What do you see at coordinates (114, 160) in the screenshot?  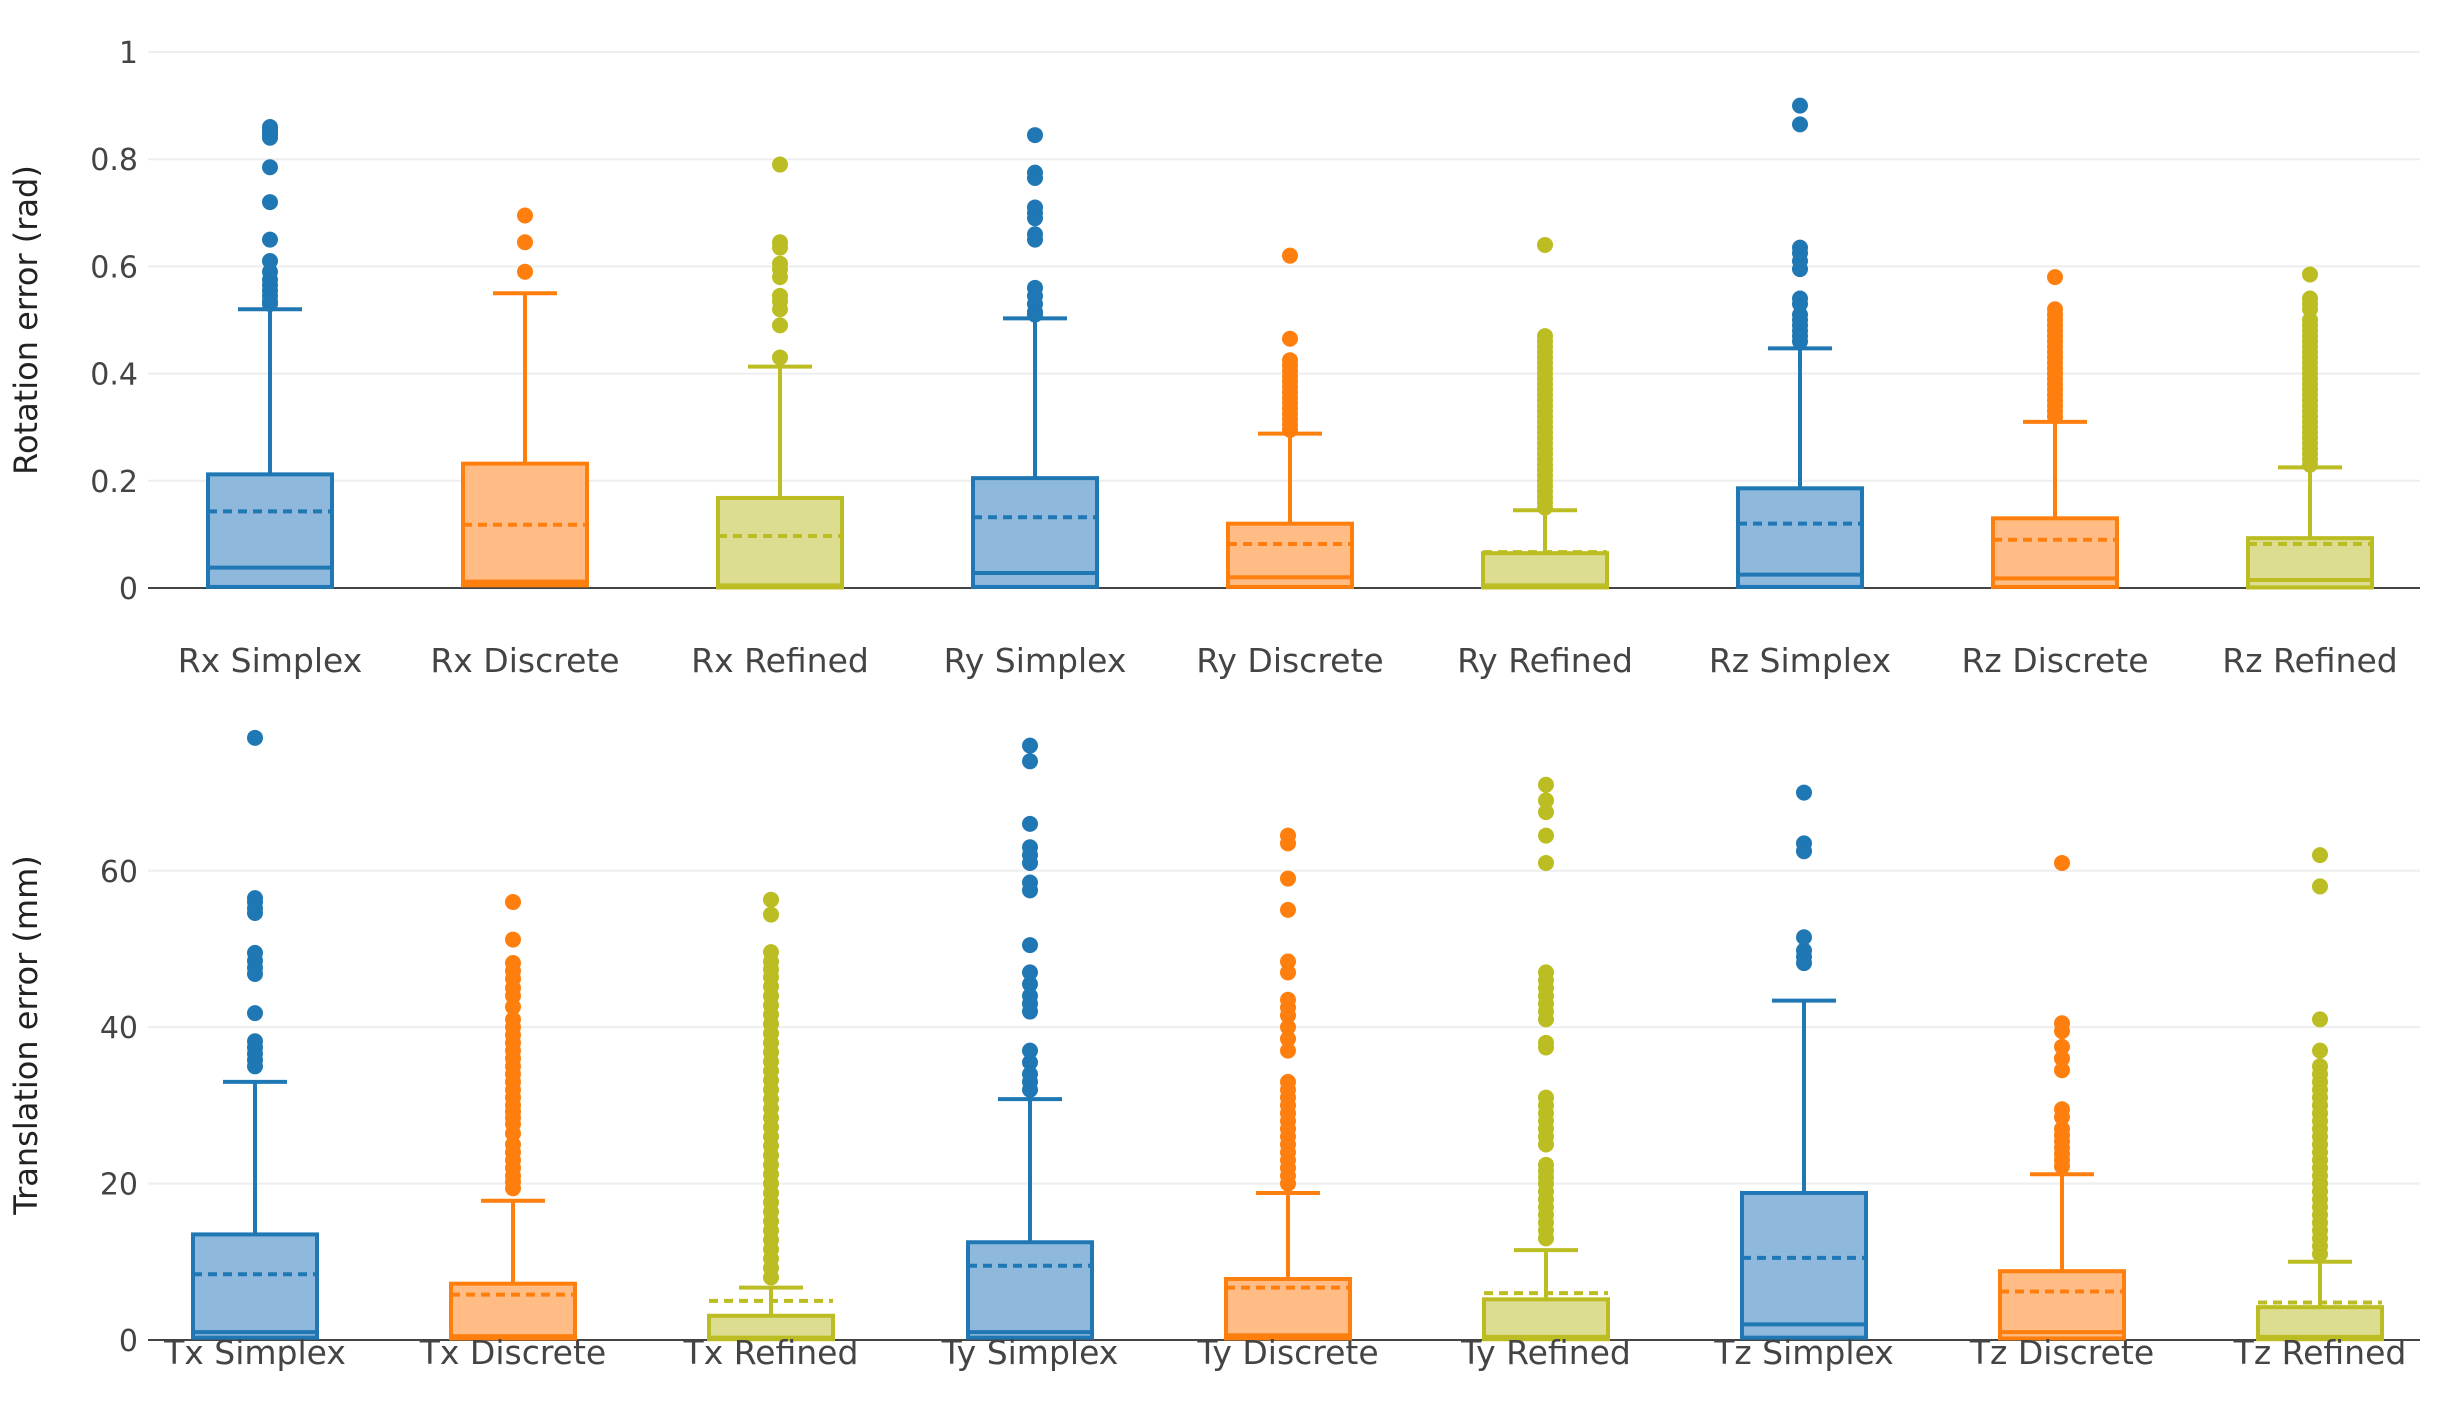 I see `y-tick-label: 0.8` at bounding box center [114, 160].